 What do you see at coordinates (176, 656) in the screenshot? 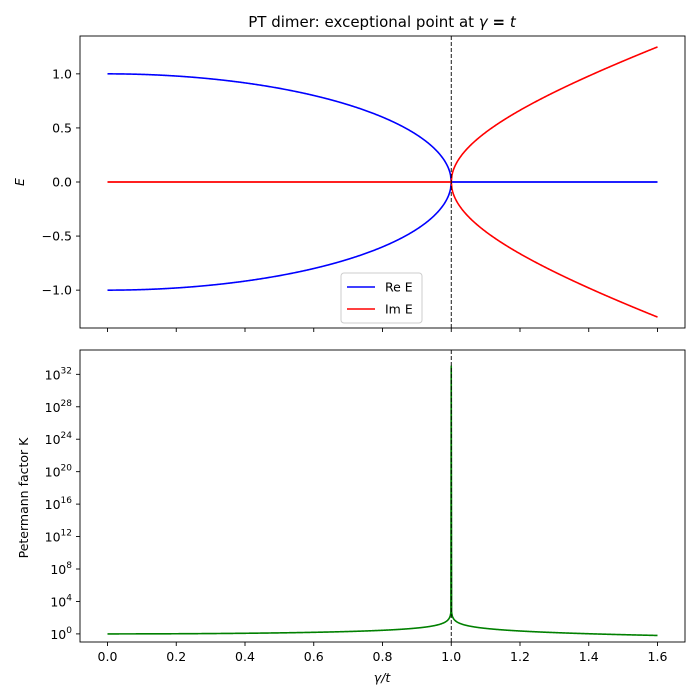
I see `bottom-xtick-label: 0.2` at bounding box center [176, 656].